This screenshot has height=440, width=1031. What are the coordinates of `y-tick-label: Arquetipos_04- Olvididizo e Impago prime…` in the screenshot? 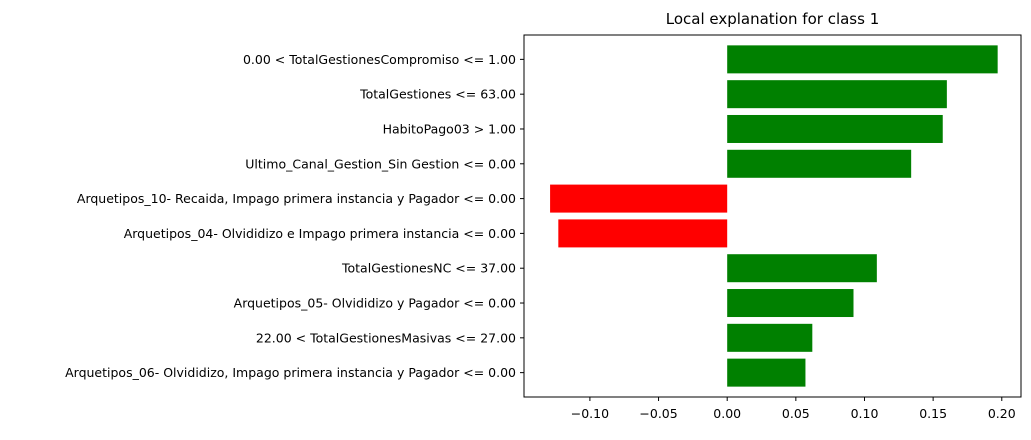 It's located at (320, 233).